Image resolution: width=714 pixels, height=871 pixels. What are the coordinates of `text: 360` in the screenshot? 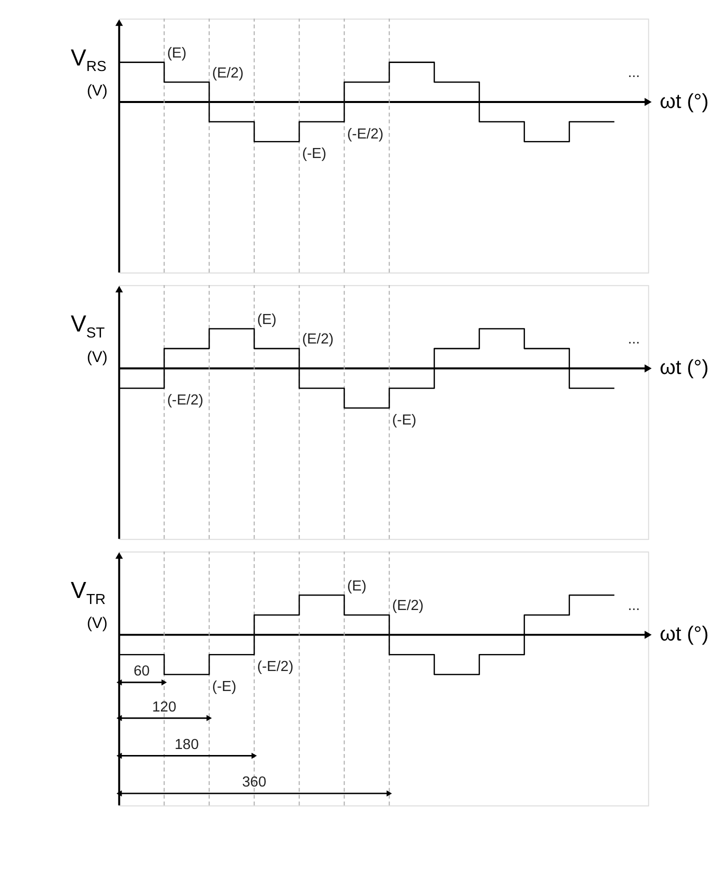 It's located at (254, 782).